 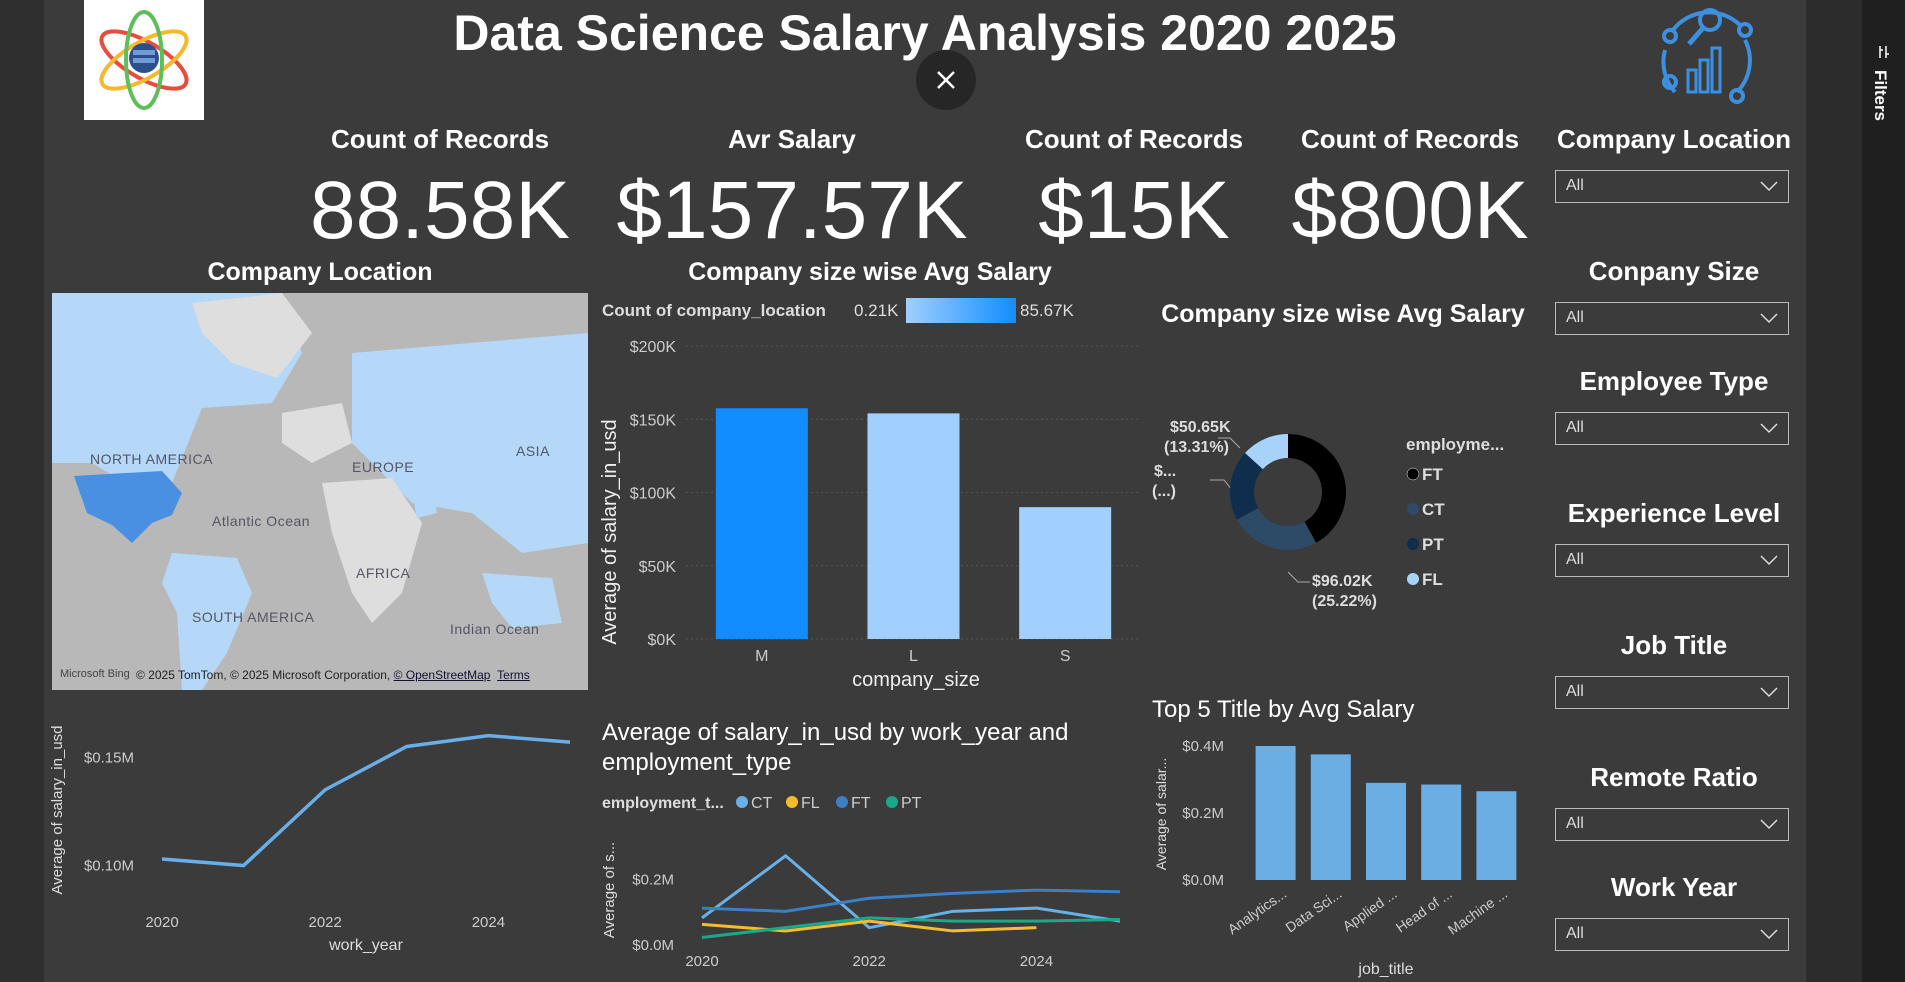 What do you see at coordinates (1674, 777) in the screenshot?
I see `slicer-title-remote-ratio: Remote Ratio` at bounding box center [1674, 777].